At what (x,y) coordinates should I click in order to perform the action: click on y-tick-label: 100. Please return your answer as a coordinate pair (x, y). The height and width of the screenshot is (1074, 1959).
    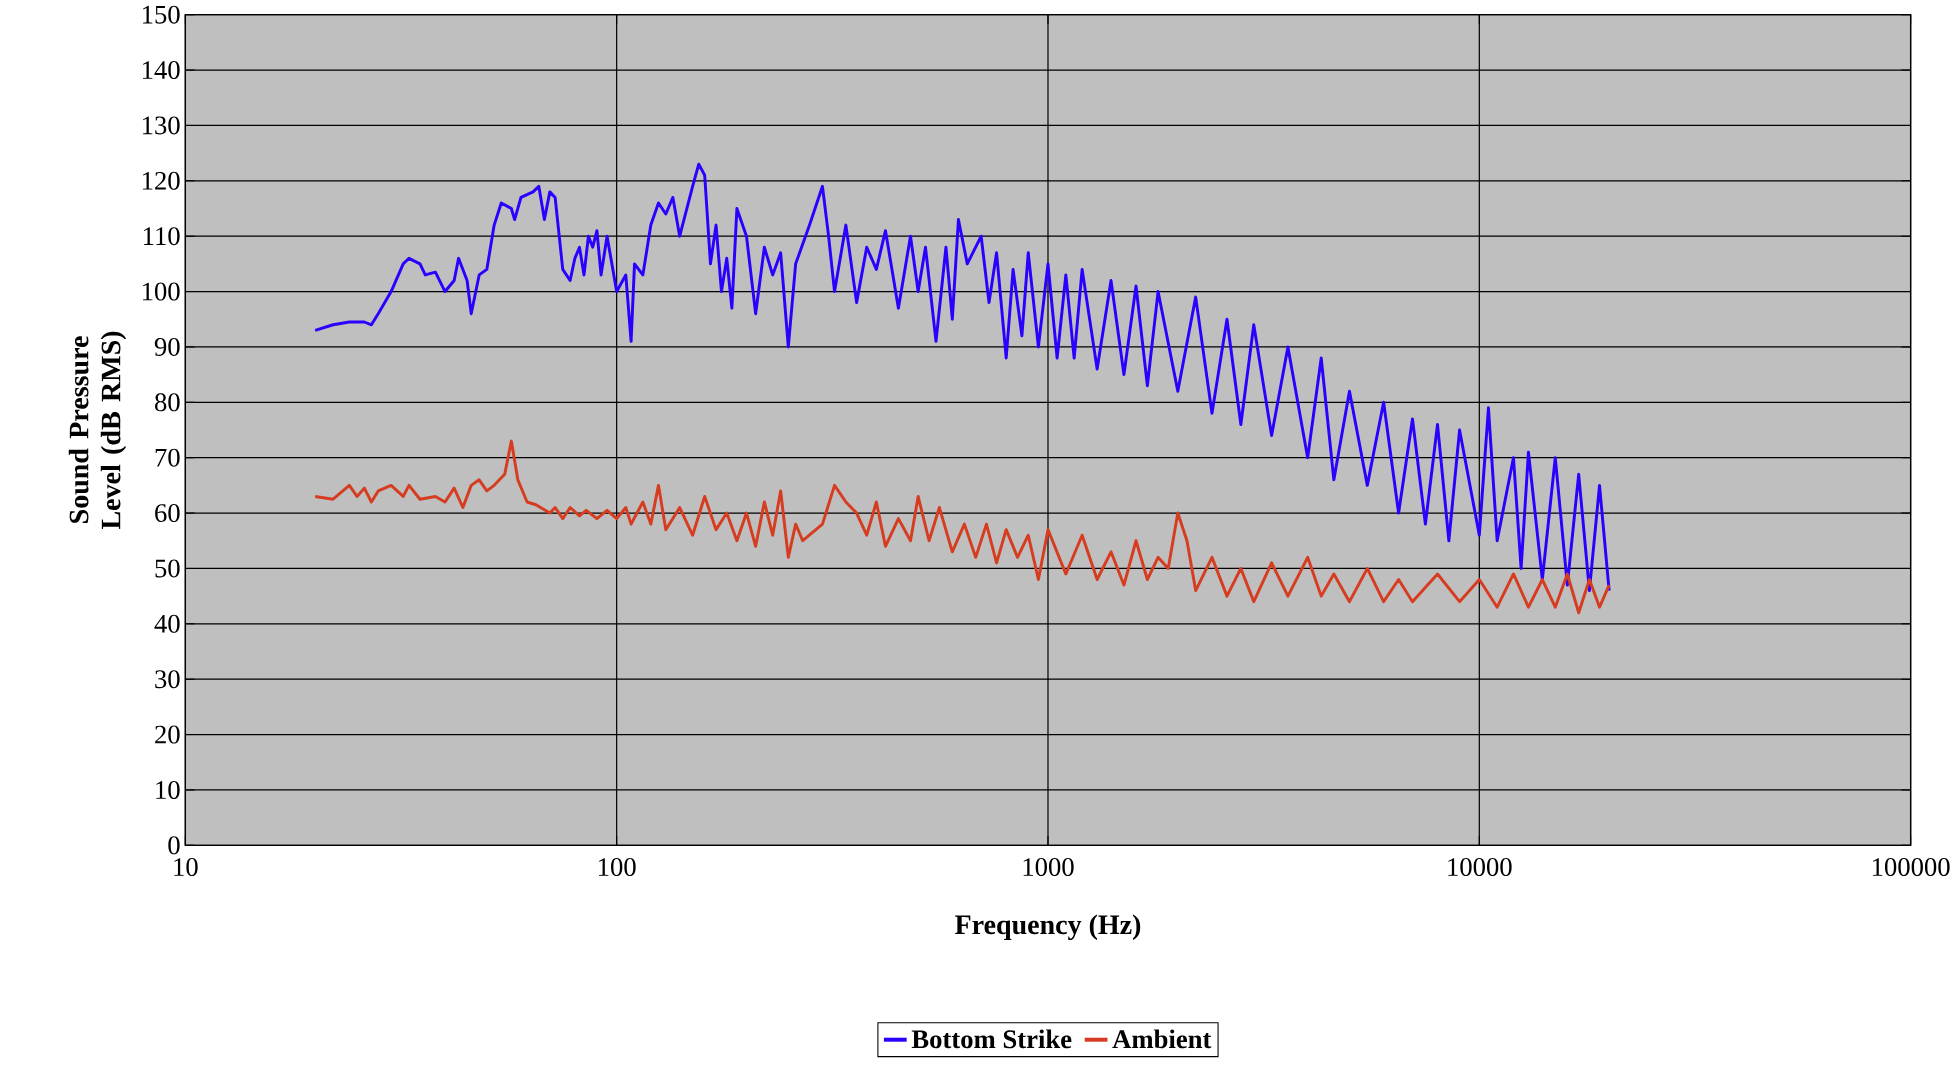
    Looking at the image, I should click on (161, 291).